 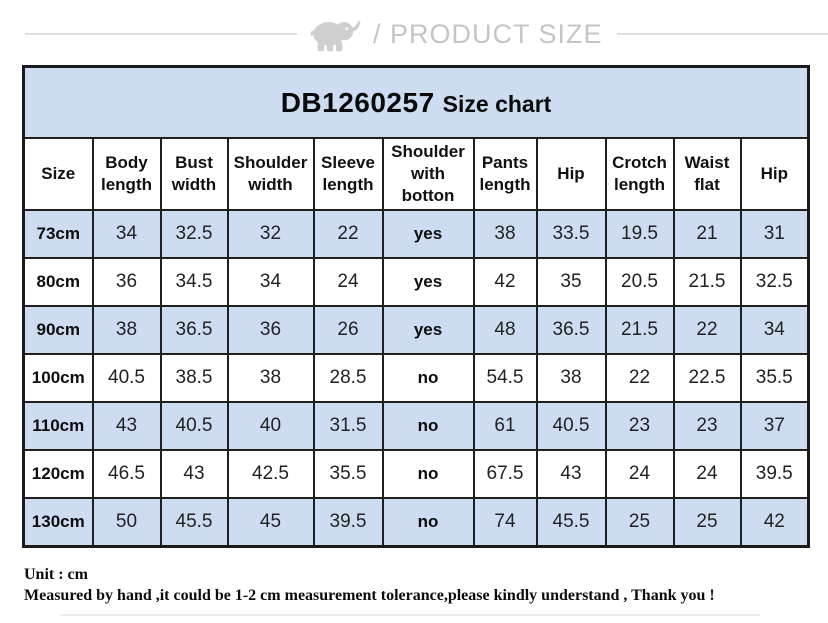 What do you see at coordinates (161, 34) in the screenshot?
I see `header-divider-left` at bounding box center [161, 34].